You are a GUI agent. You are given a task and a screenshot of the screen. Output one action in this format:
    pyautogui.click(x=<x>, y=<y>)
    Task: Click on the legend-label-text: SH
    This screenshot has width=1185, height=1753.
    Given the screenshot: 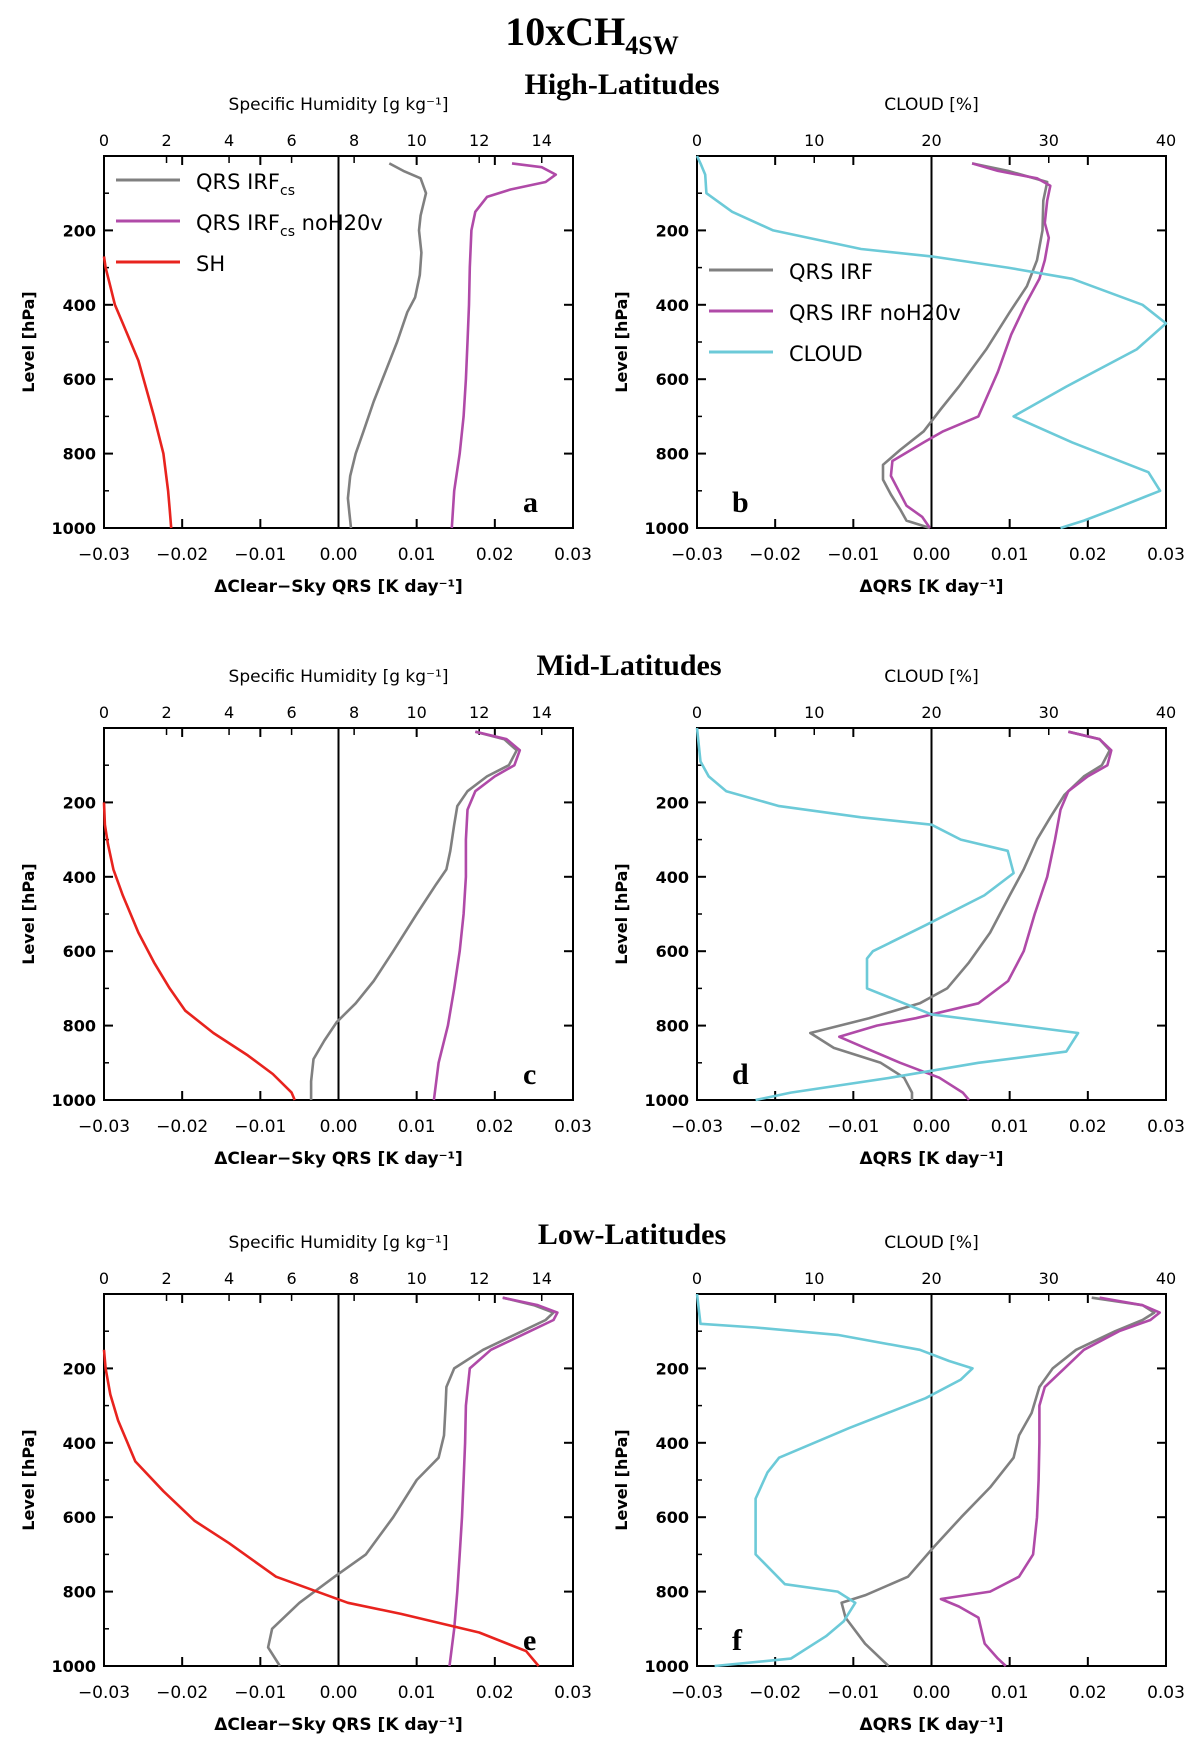 What is the action you would take?
    pyautogui.click(x=210, y=264)
    